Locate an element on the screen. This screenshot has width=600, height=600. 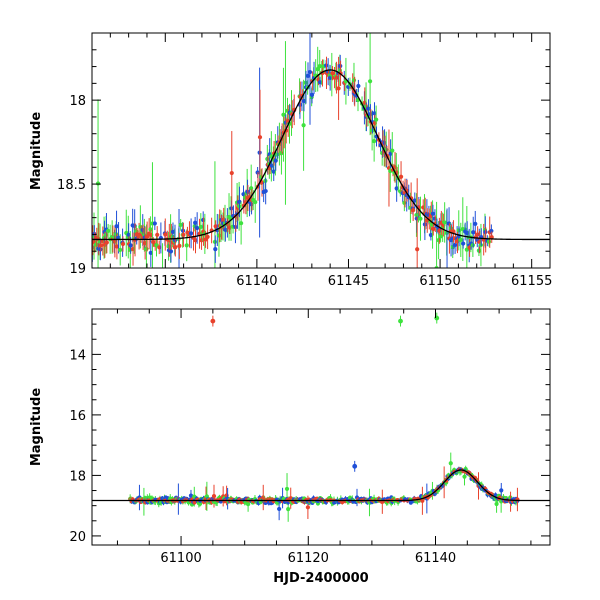
bottom-y-tick-label: 14 is located at coordinates (77, 355).